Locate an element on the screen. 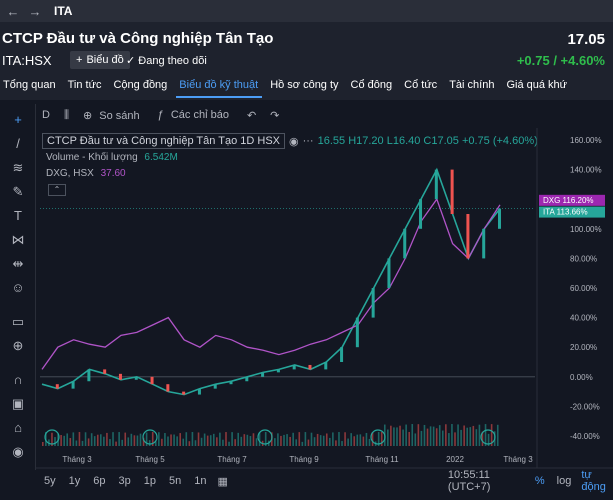 This screenshot has height=500, width=613. crosshair-icon: + is located at coordinates (18, 119).